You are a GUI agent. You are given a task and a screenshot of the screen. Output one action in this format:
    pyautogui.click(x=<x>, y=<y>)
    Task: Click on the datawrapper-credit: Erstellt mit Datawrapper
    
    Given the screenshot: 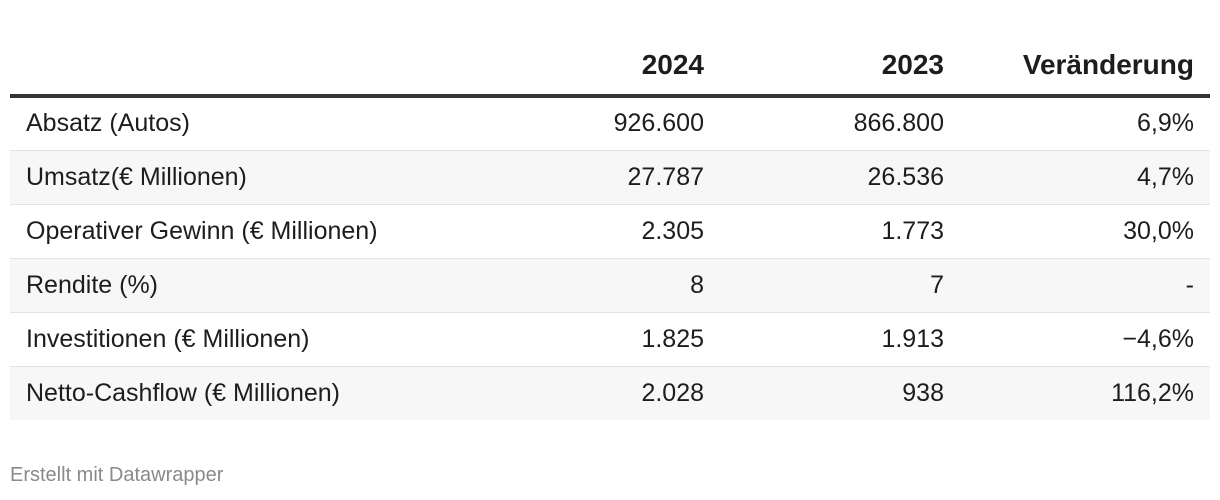 What is the action you would take?
    pyautogui.click(x=117, y=475)
    